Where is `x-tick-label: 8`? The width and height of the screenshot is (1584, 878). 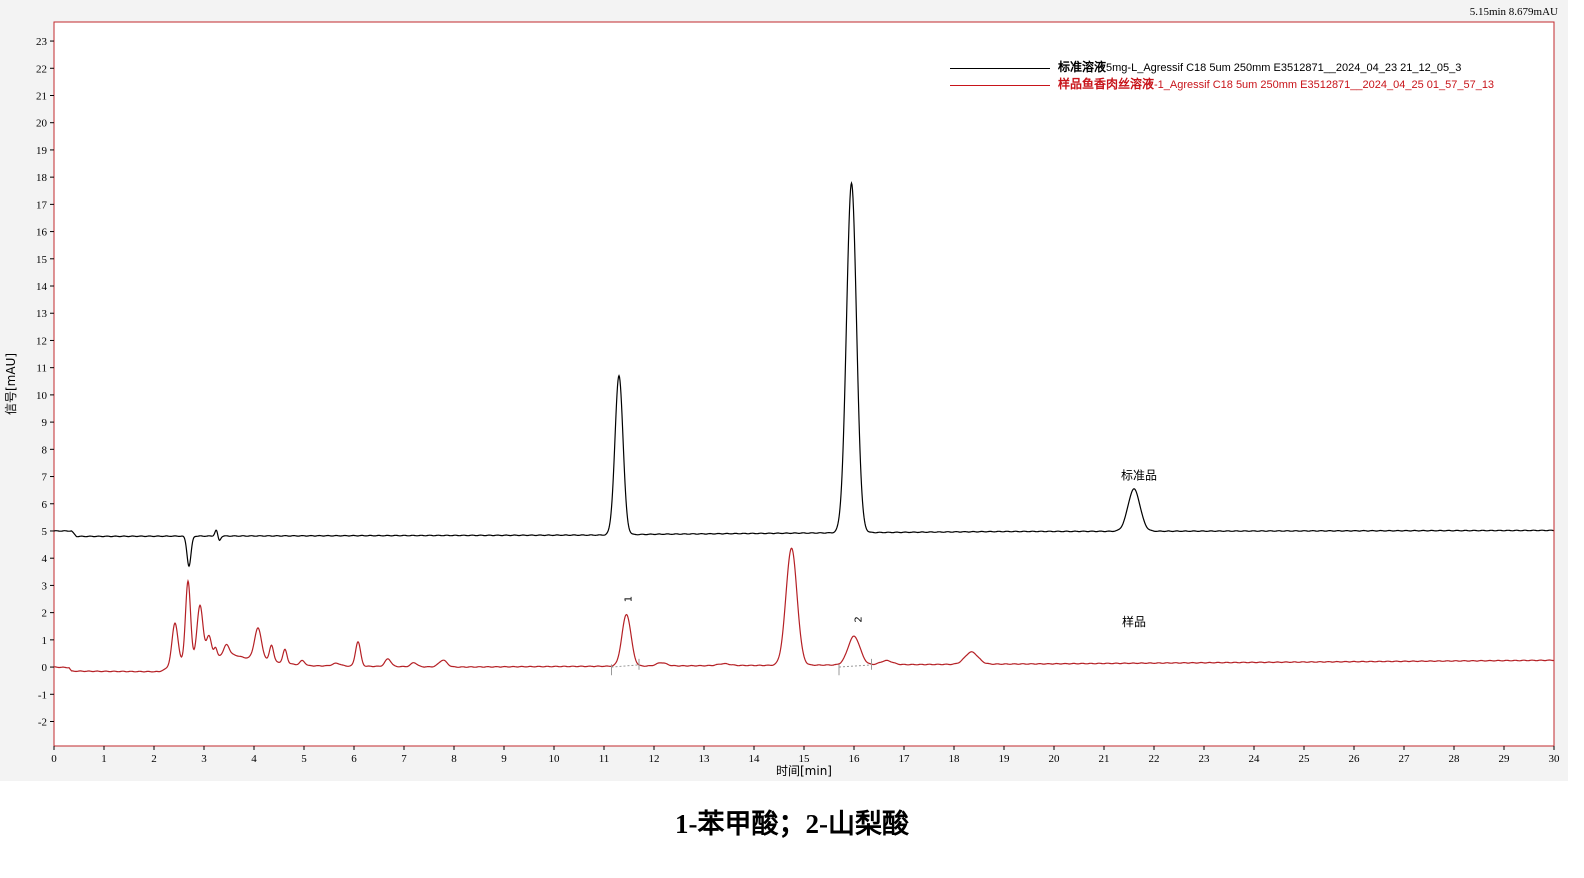 x-tick-label: 8 is located at coordinates (454, 759).